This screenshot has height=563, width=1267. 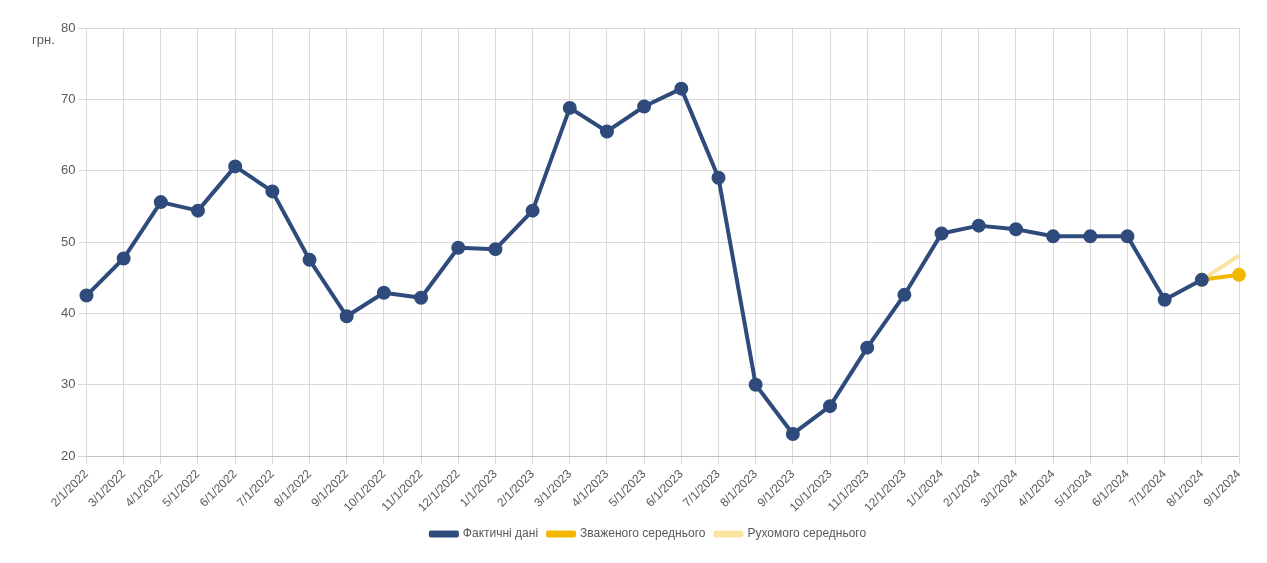 I want to click on y-tick-label: 30, so click(x=68, y=384).